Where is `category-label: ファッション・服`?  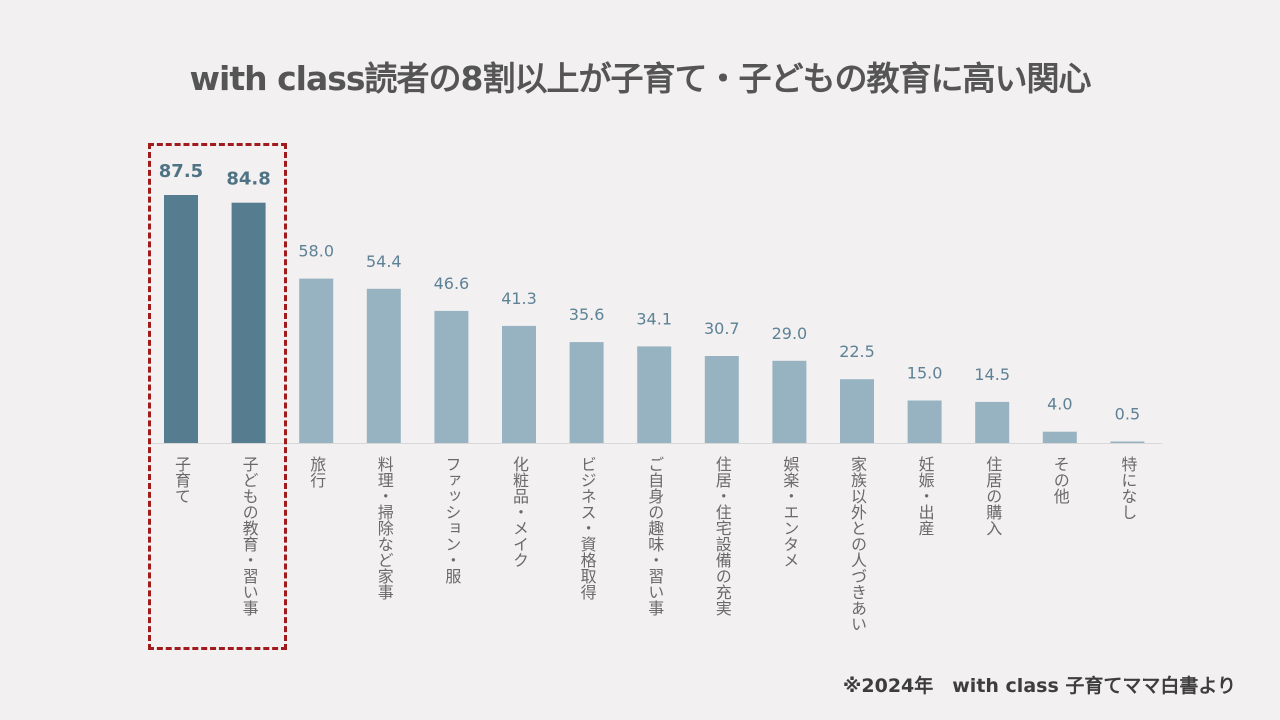 category-label: ファッション・服 is located at coordinates (452, 520).